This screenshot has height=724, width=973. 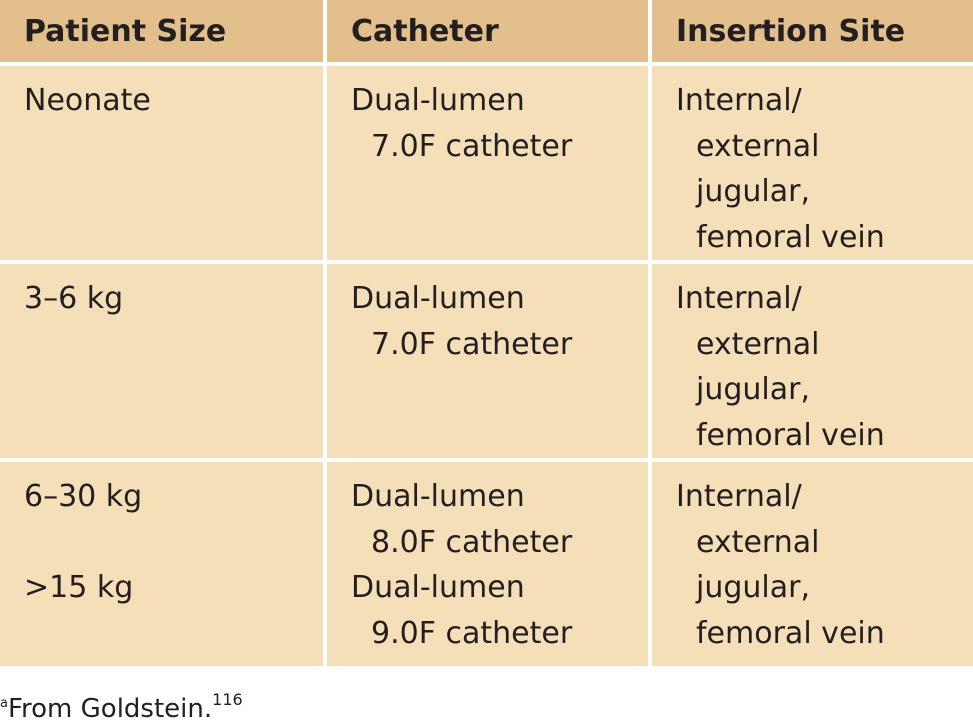 What do you see at coordinates (161, 31) in the screenshot?
I see `header-patient-size: Patient Size` at bounding box center [161, 31].